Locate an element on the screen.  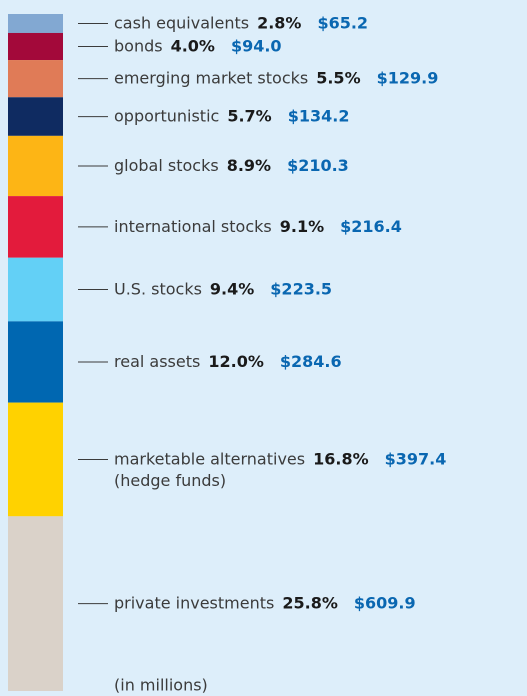
category-name: U.S. stocks is located at coordinates (158, 288).